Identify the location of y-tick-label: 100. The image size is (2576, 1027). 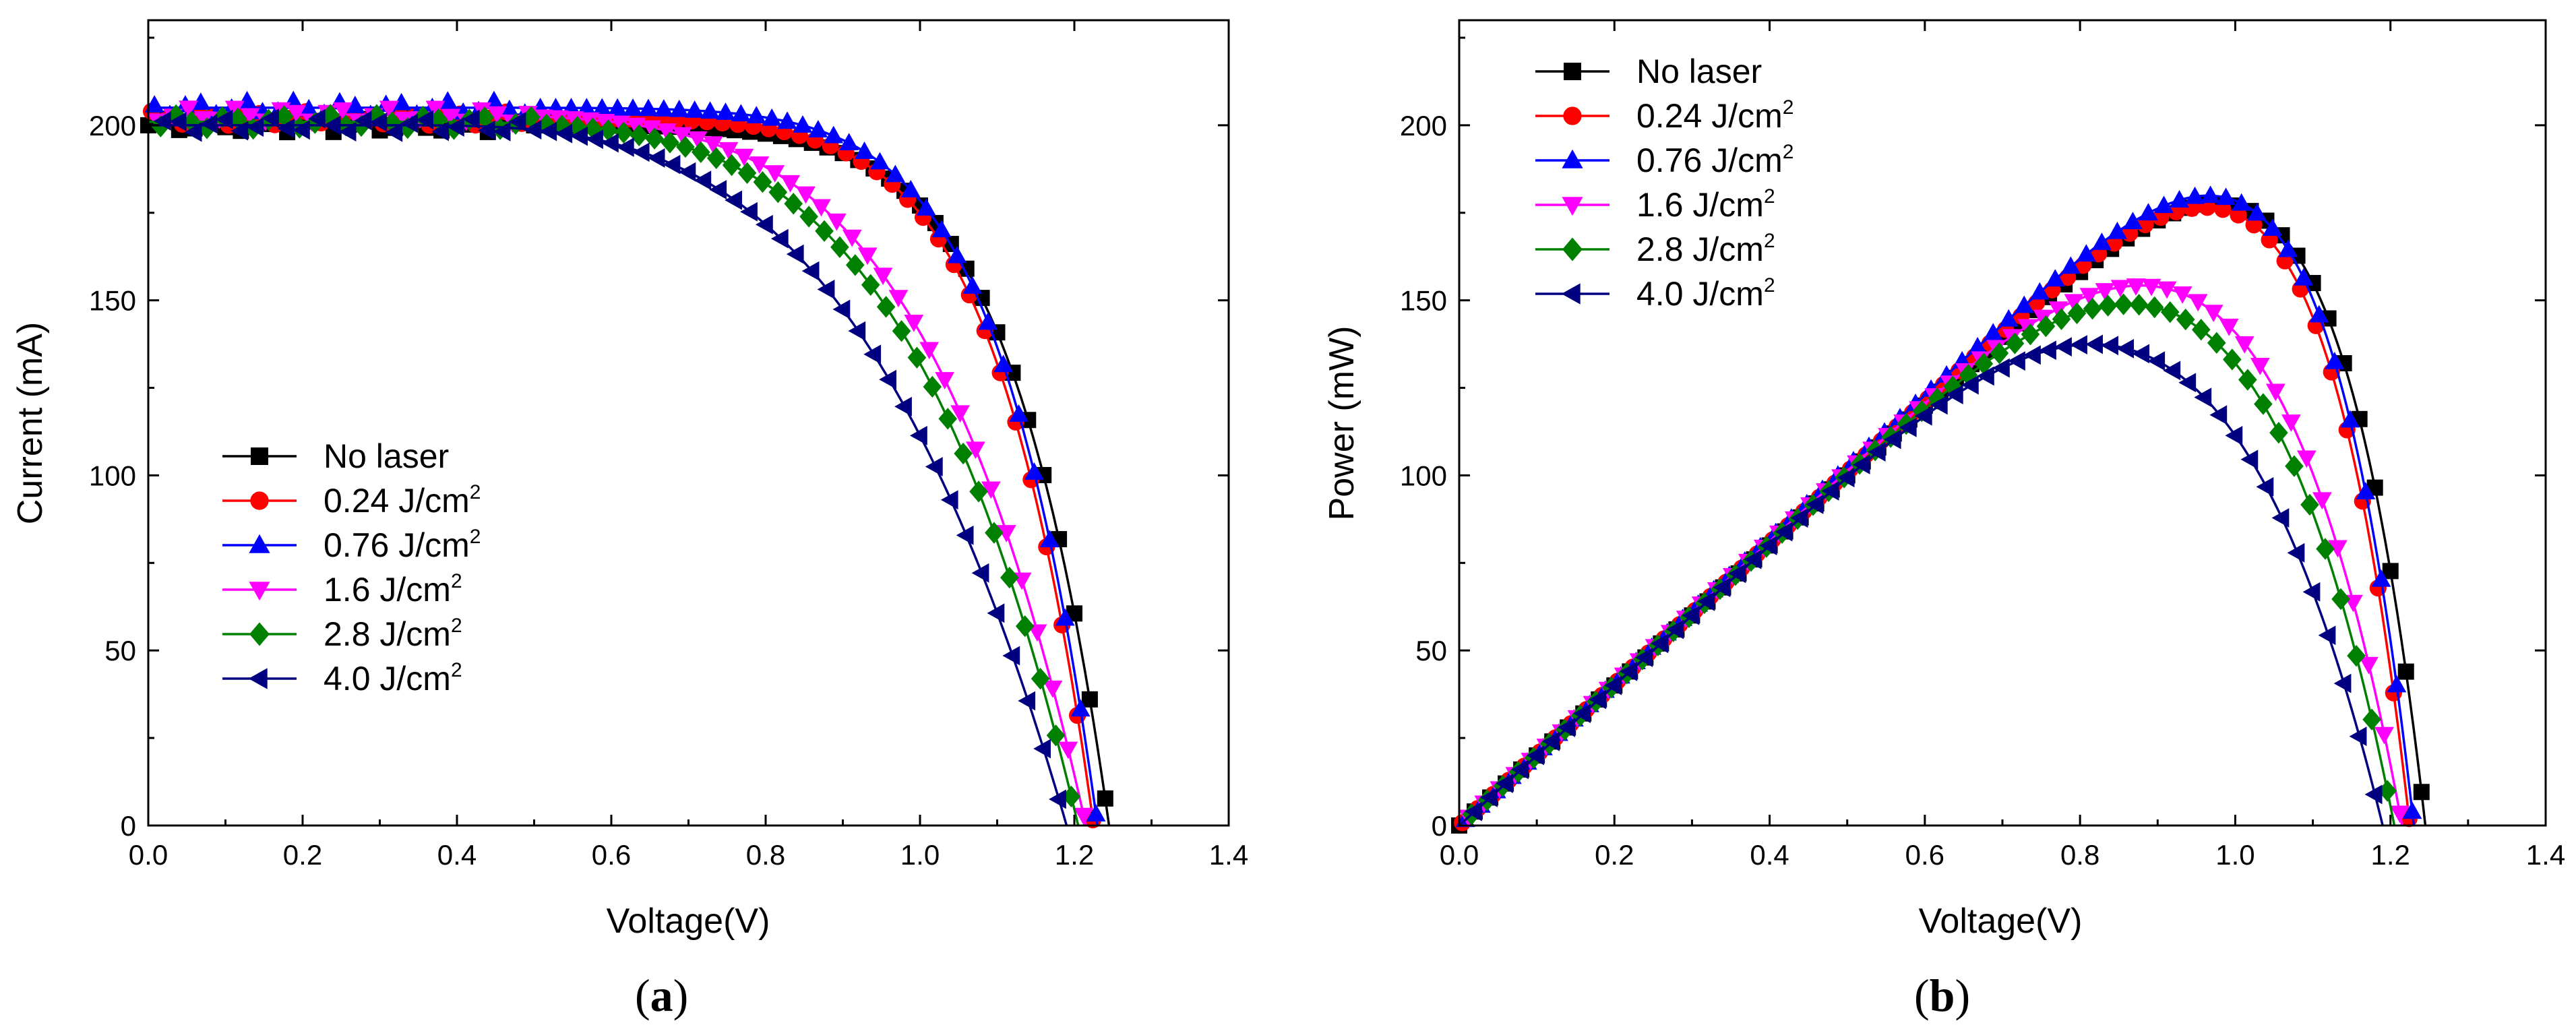
(113, 475).